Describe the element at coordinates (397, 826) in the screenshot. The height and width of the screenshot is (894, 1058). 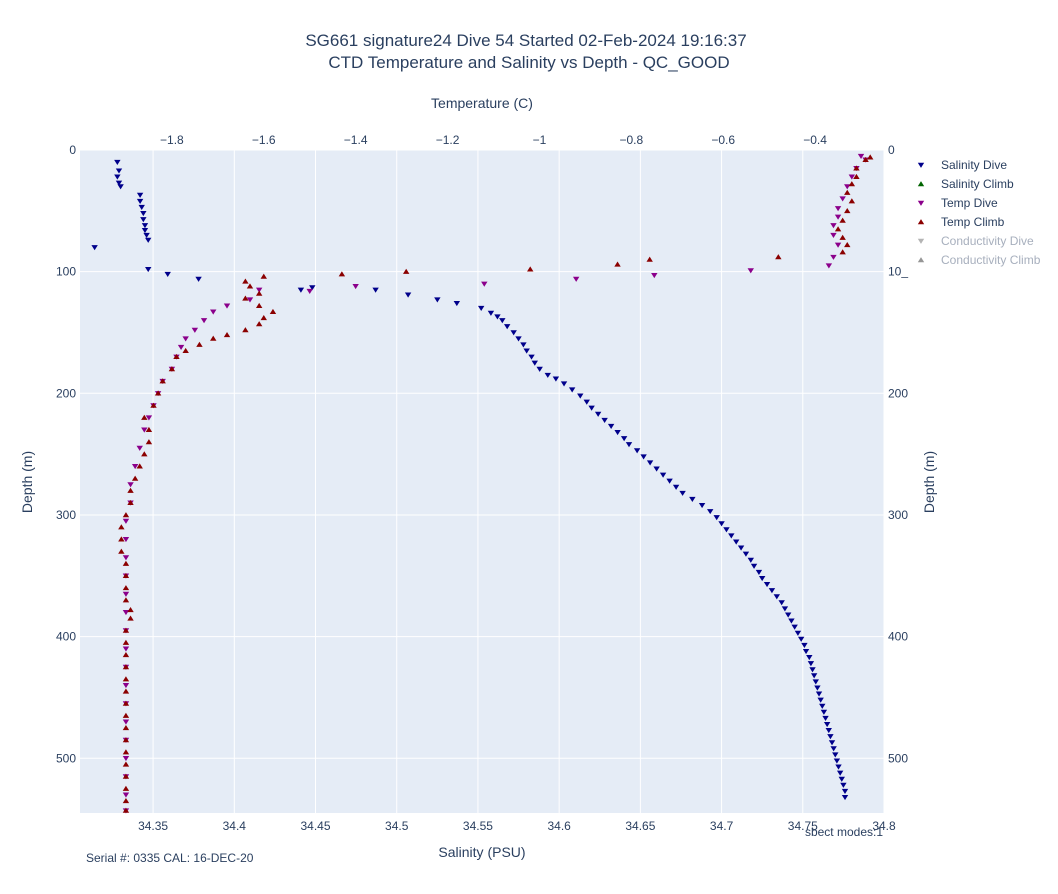
I see `salinity-tick-label: 34.5` at that location.